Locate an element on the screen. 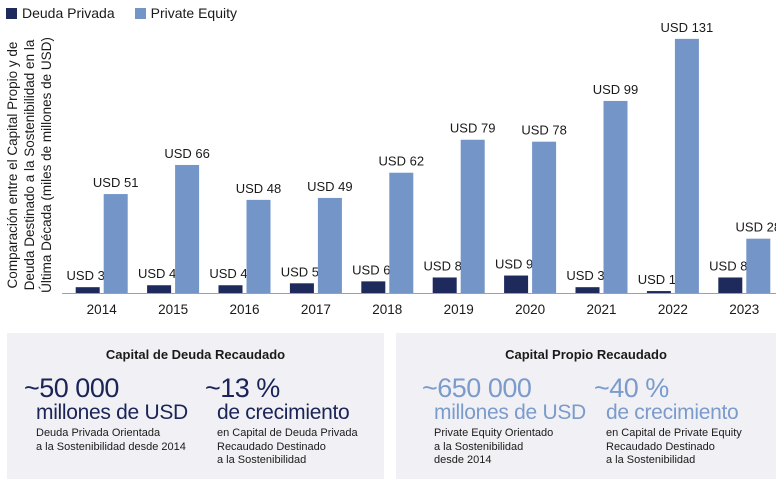 The height and width of the screenshot is (486, 780). legend-item-private-equity: Private Equity is located at coordinates (185, 13).